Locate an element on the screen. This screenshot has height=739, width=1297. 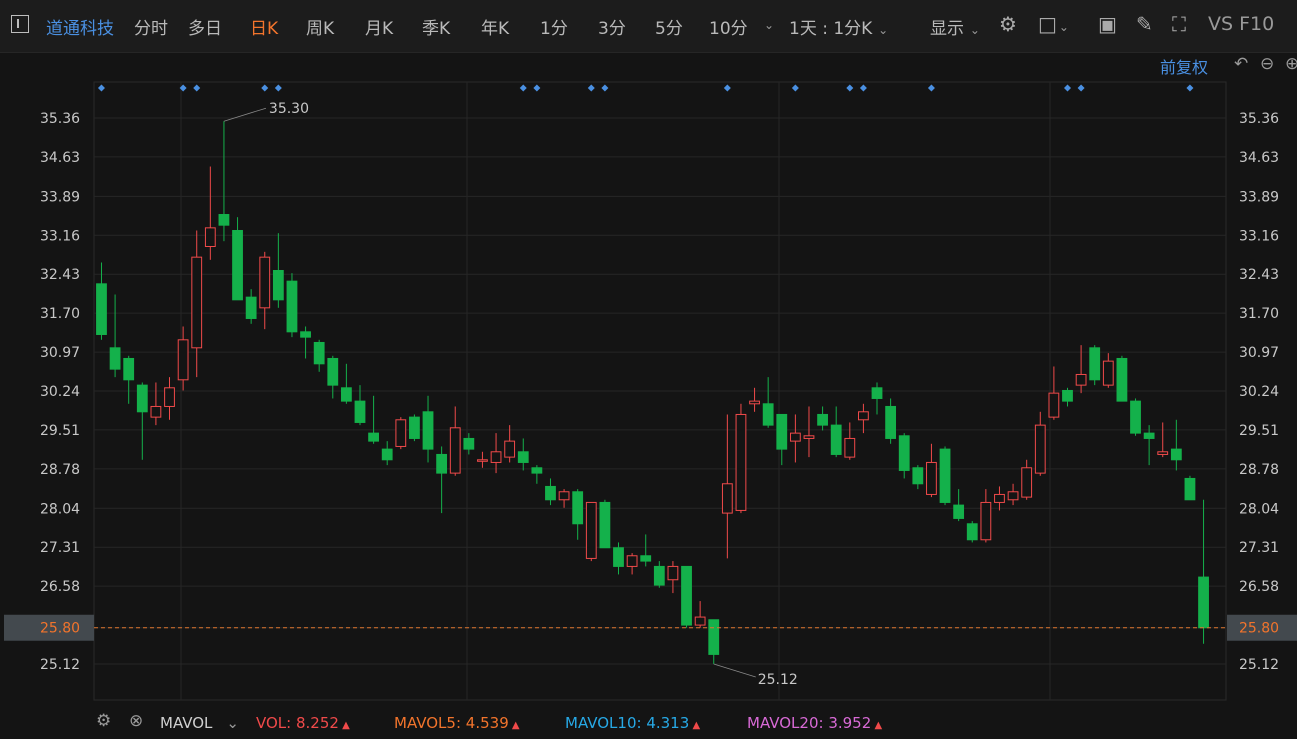
camera-icon: ▣ is located at coordinates (1107, 24).